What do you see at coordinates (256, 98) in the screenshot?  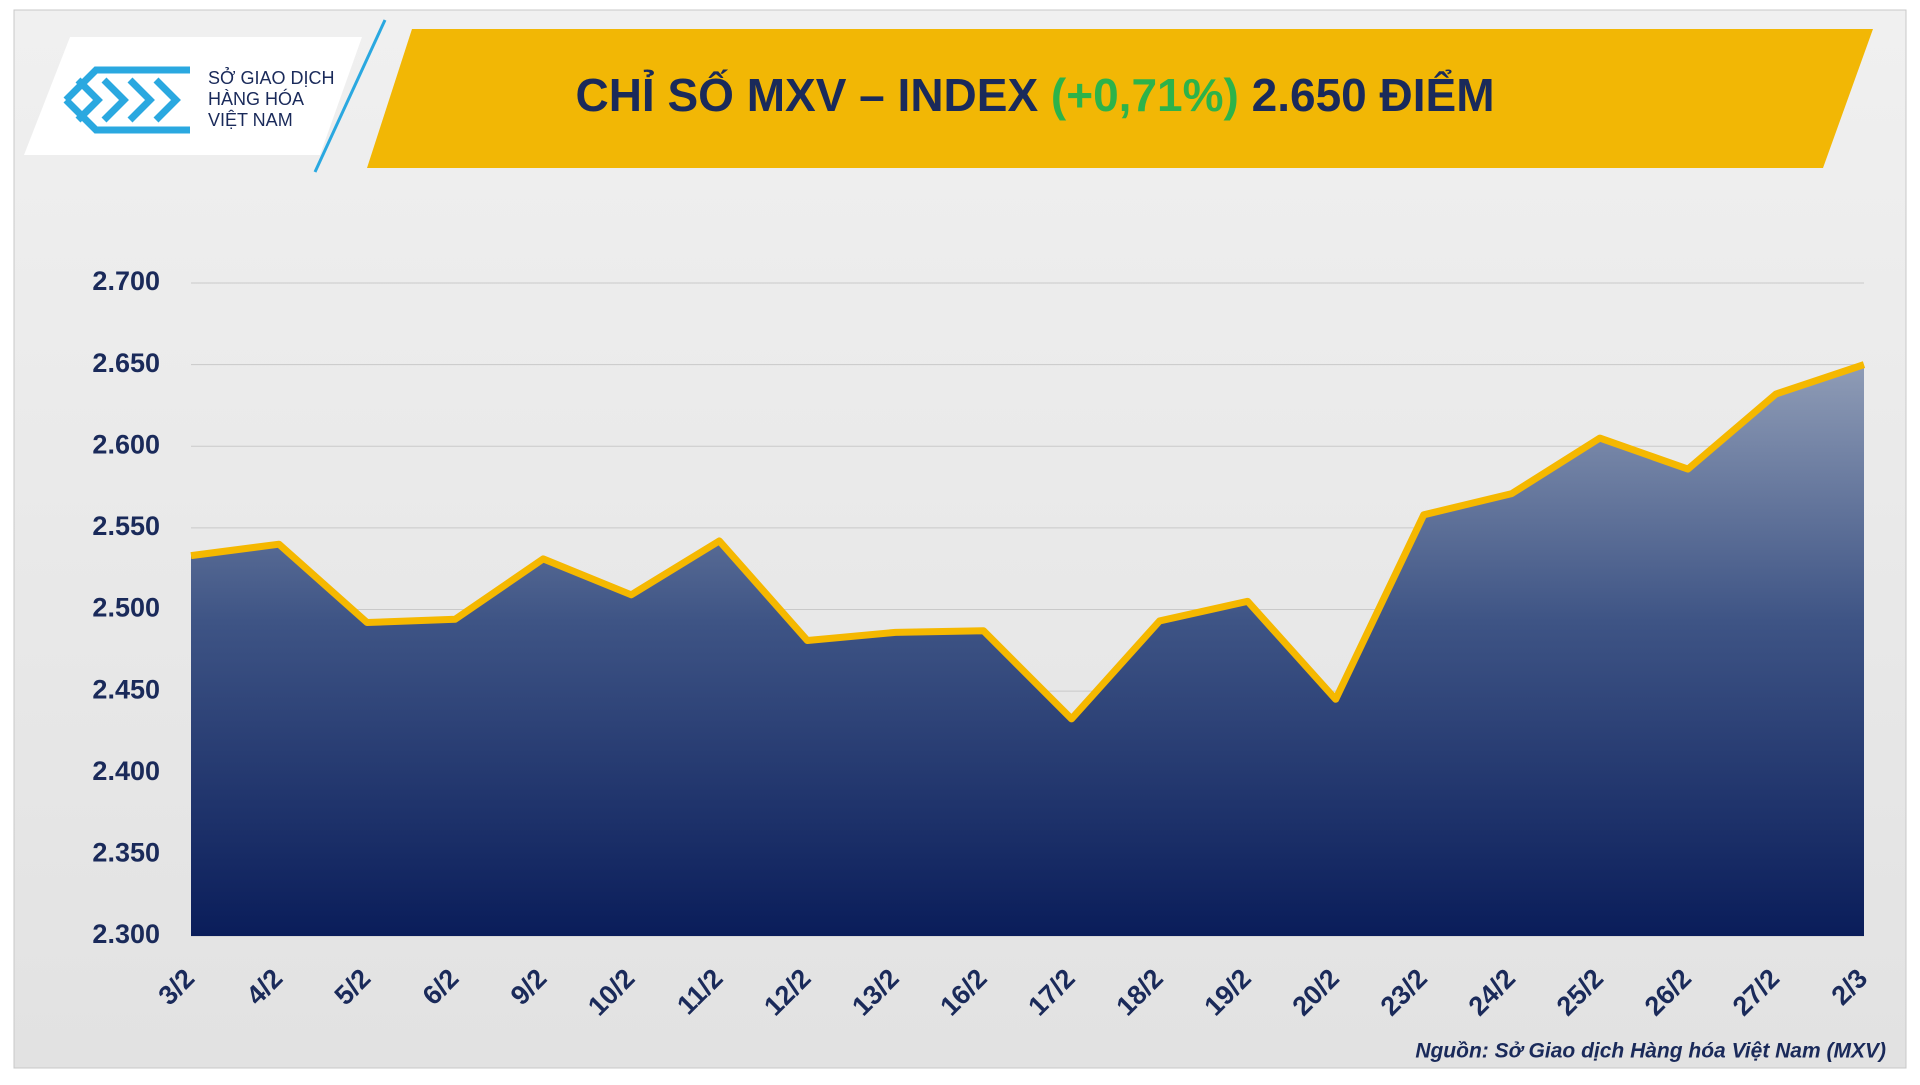 I see `logo-text: HÀNG HÓA` at bounding box center [256, 98].